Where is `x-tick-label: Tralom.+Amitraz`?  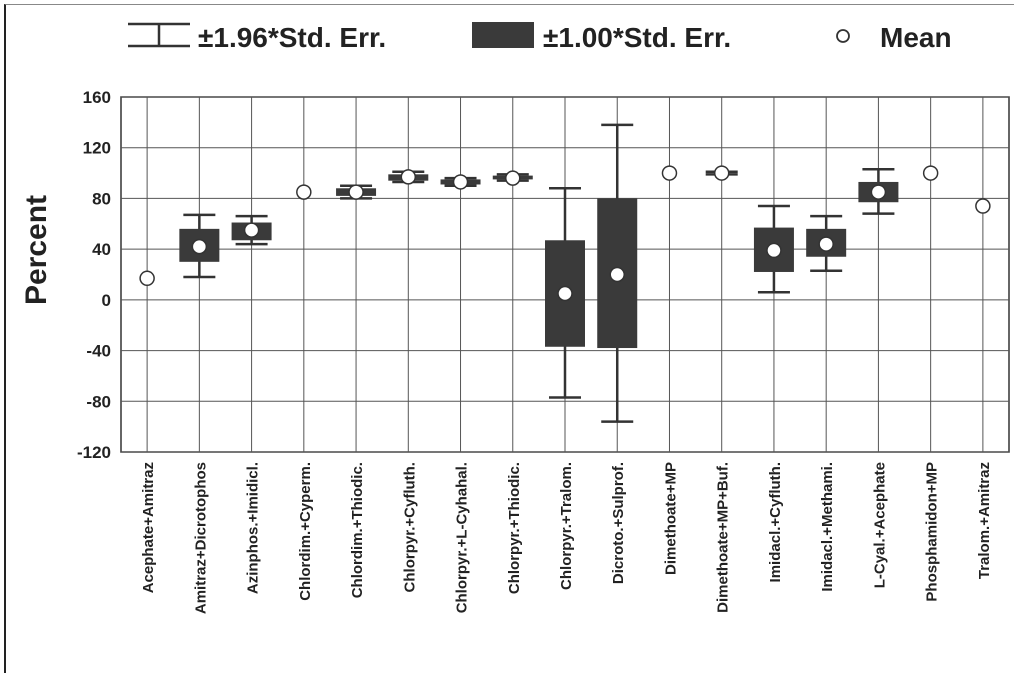
x-tick-label: Tralom.+Amitraz is located at coordinates (984, 520).